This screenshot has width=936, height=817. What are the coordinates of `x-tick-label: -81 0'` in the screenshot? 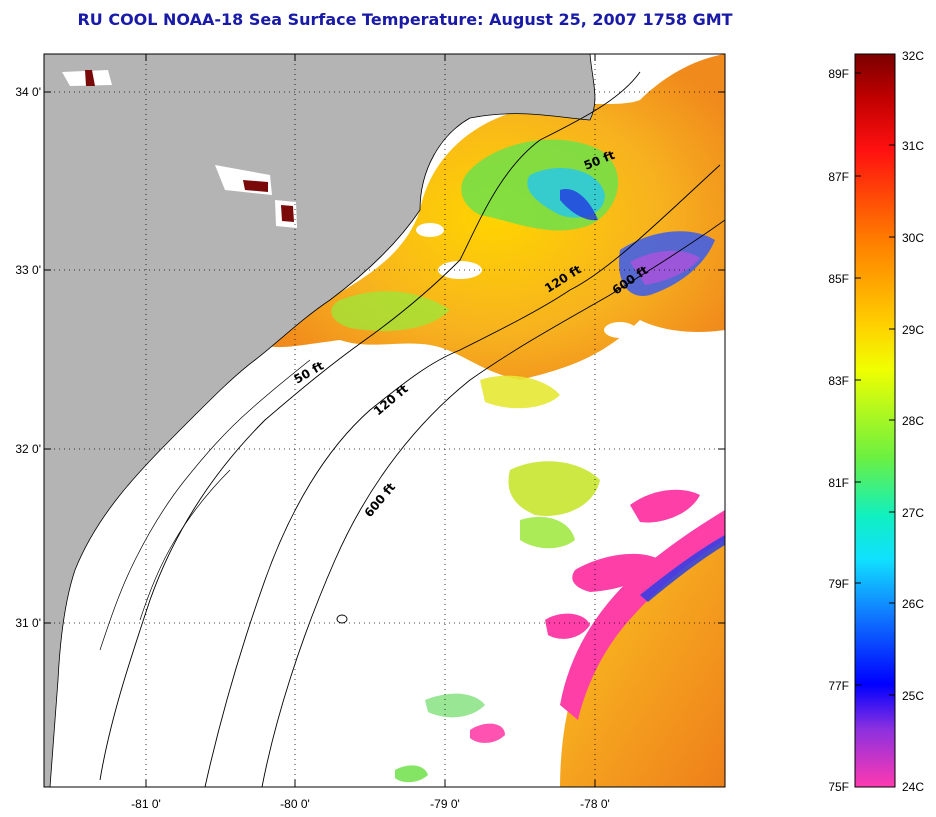 It's located at (146, 804).